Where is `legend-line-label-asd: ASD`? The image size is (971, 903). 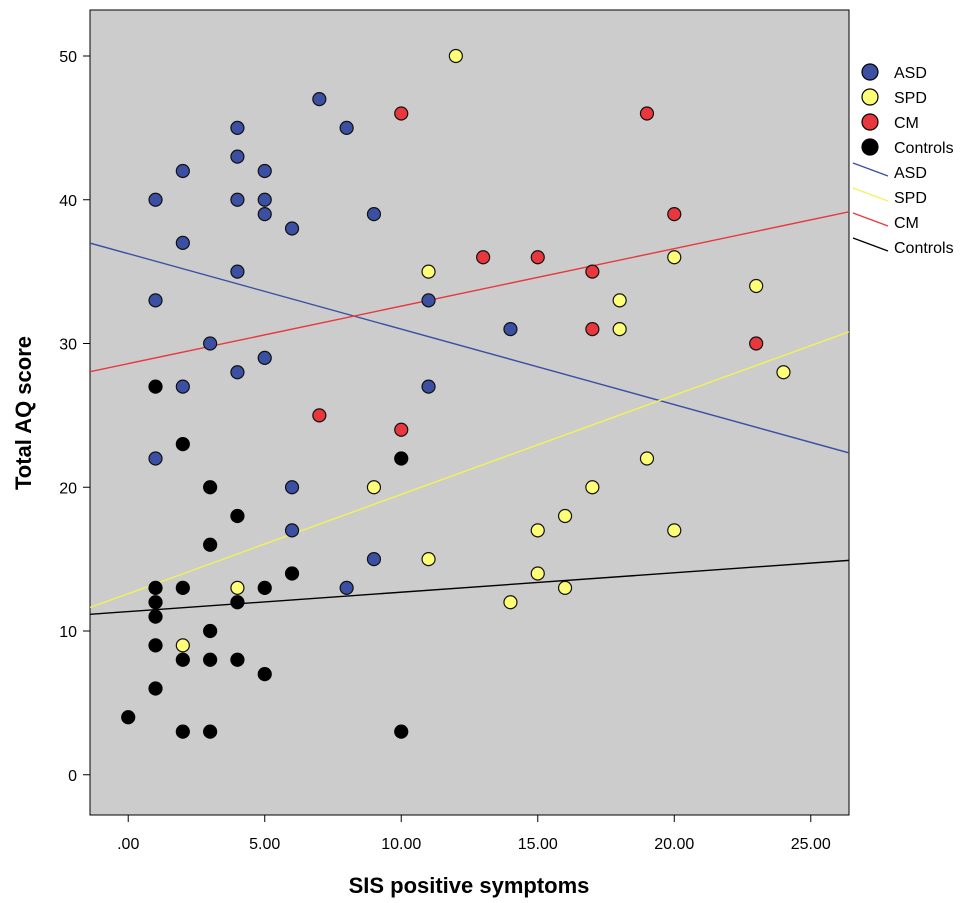
legend-line-label-asd: ASD is located at coordinates (910, 173).